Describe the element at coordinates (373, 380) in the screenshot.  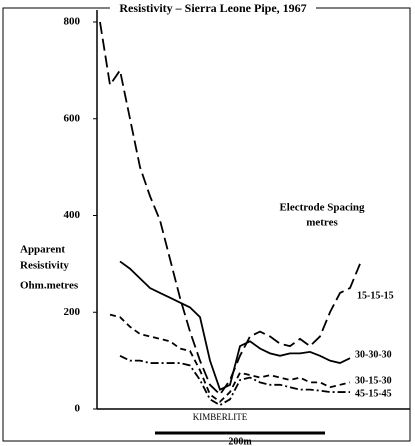
I see `series-label: 30-15-30` at that location.